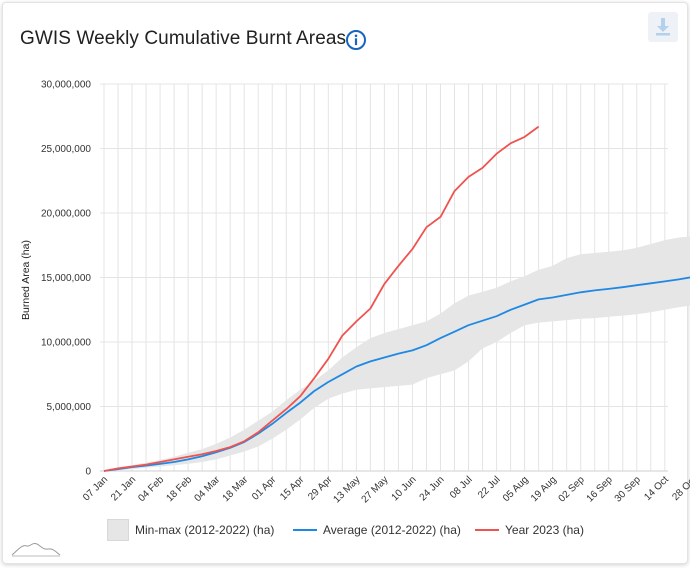 Image resolution: width=690 pixels, height=568 pixels. Describe the element at coordinates (544, 489) in the screenshot. I see `x-tick-label: 19 Aug` at that location.